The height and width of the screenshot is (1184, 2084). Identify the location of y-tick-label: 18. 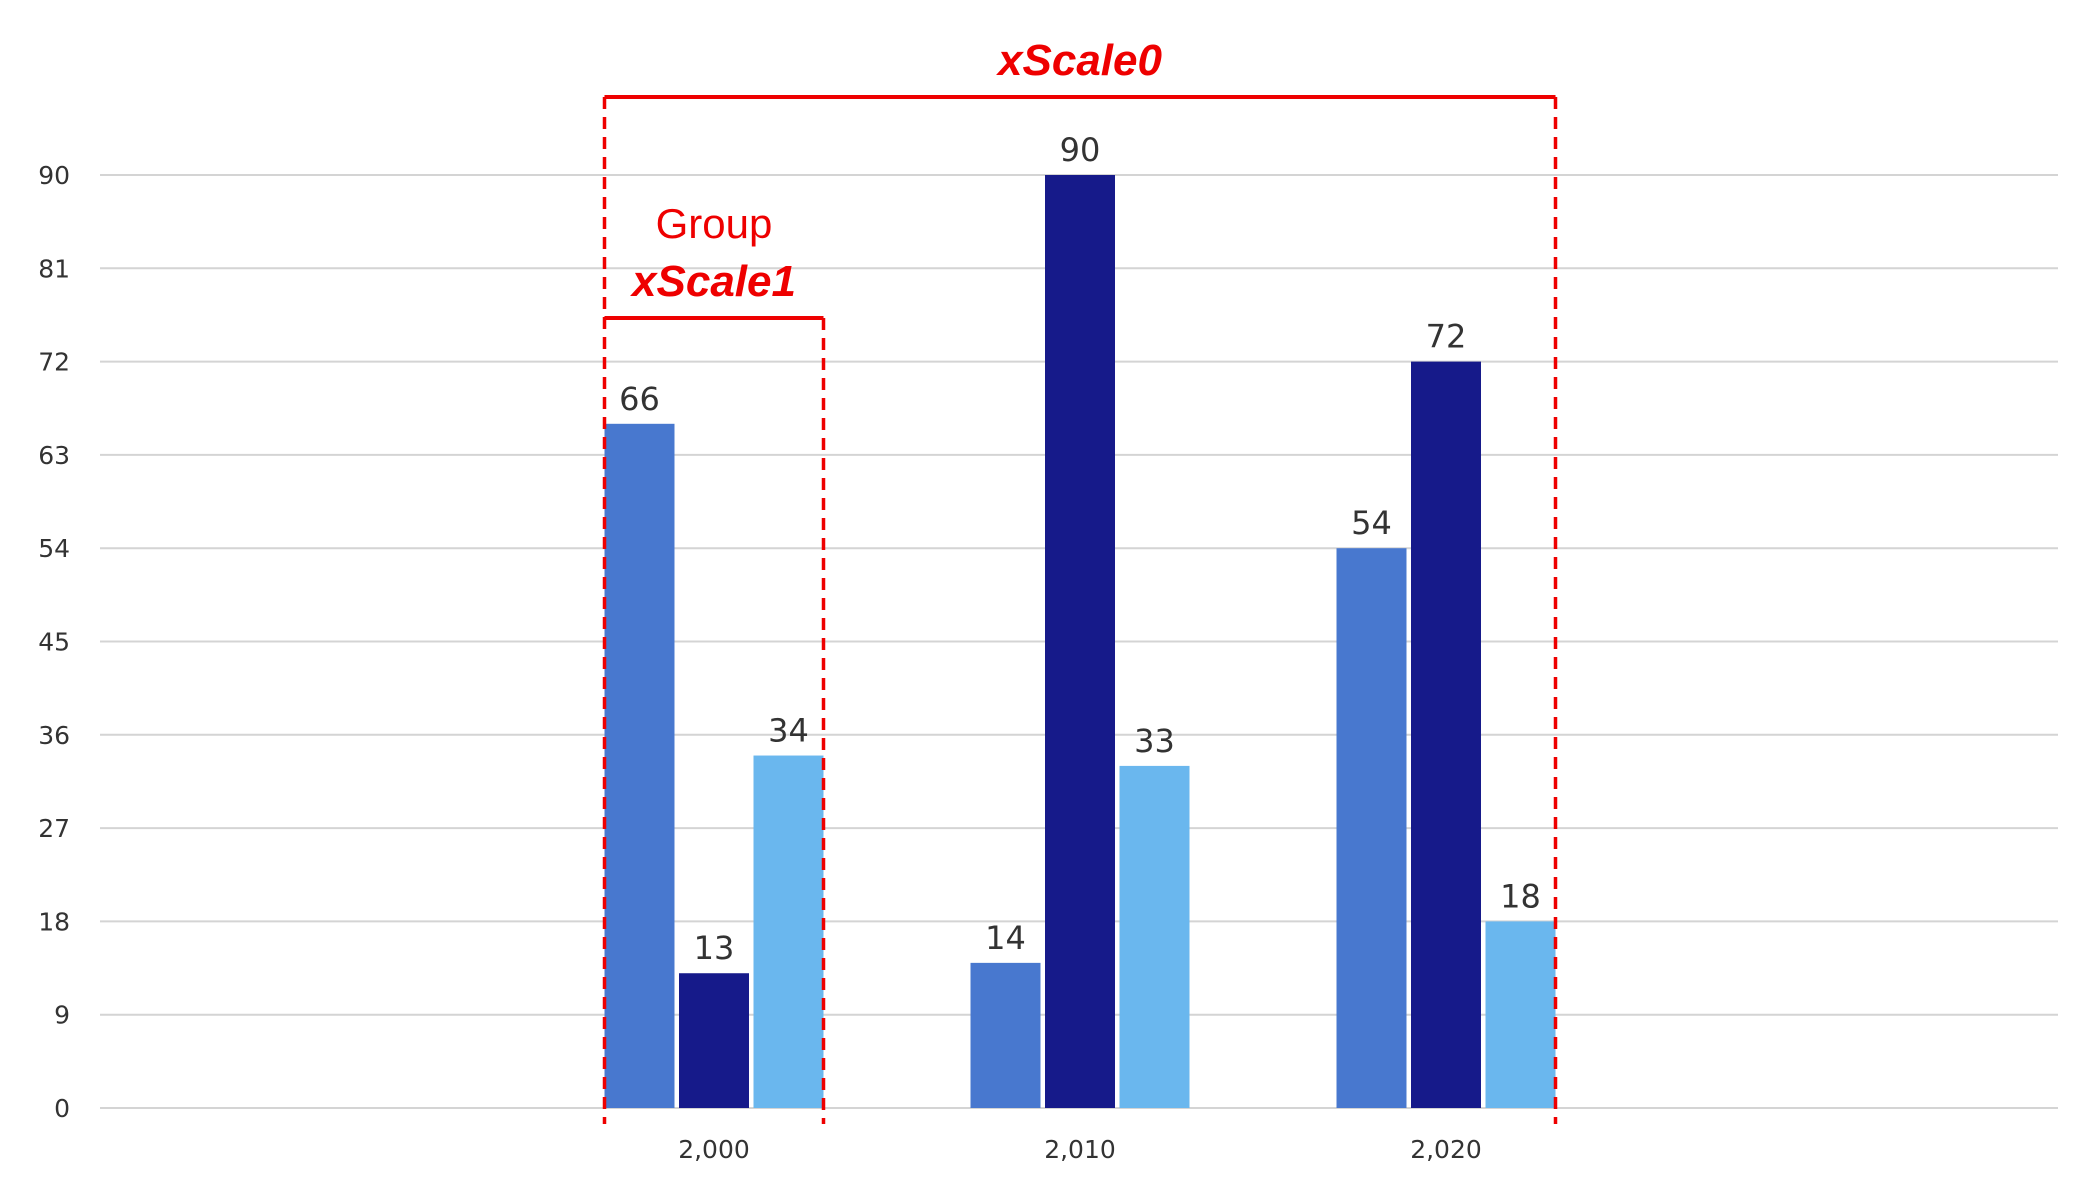
(54, 921).